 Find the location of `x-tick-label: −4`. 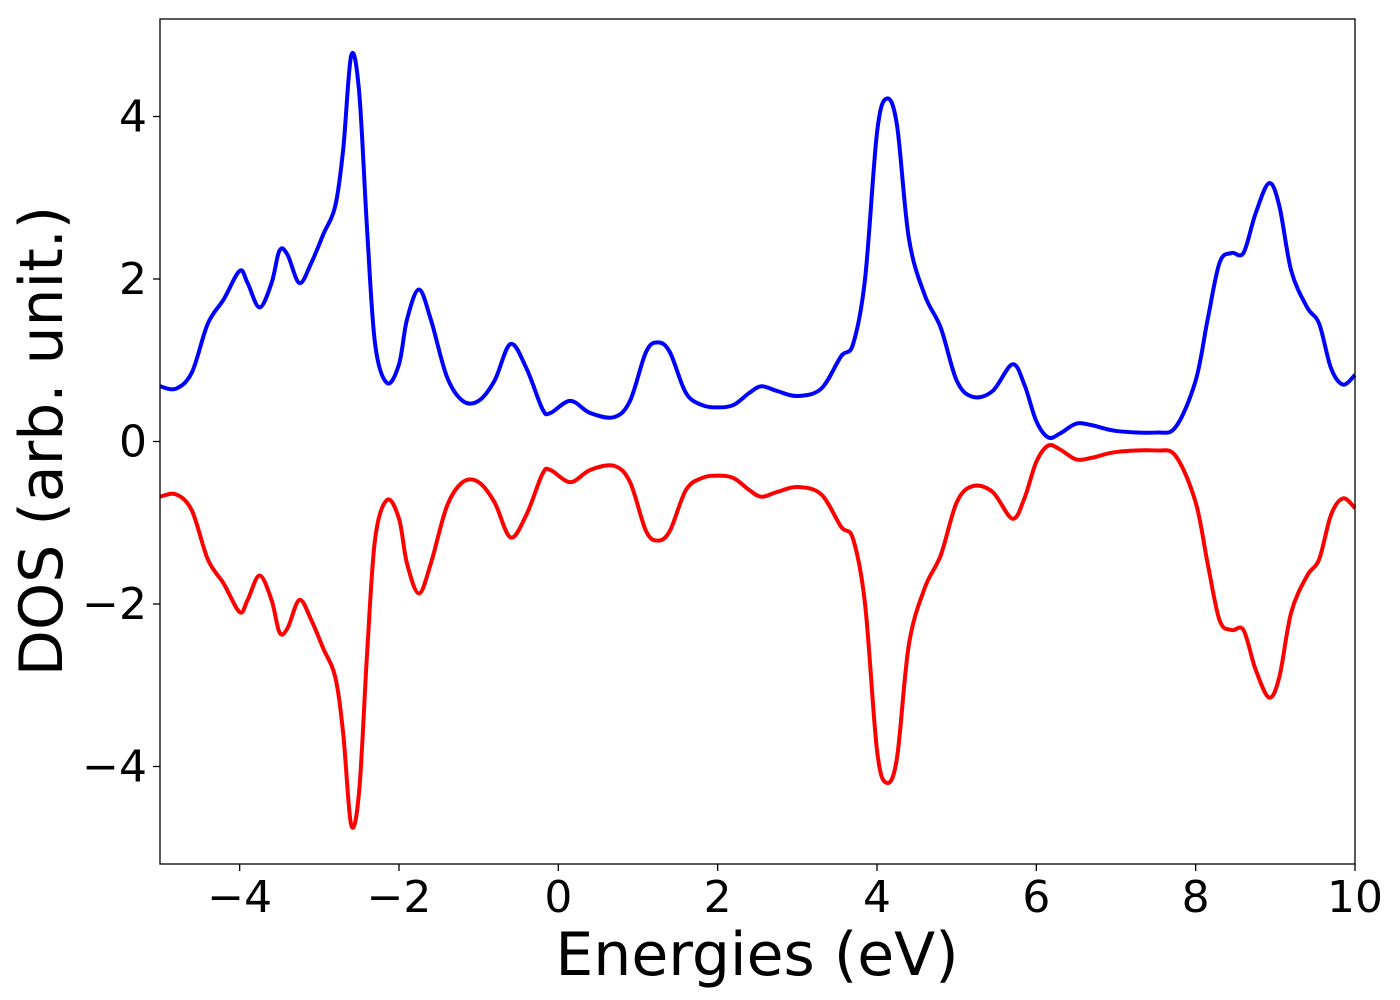

x-tick-label: −4 is located at coordinates (239, 897).